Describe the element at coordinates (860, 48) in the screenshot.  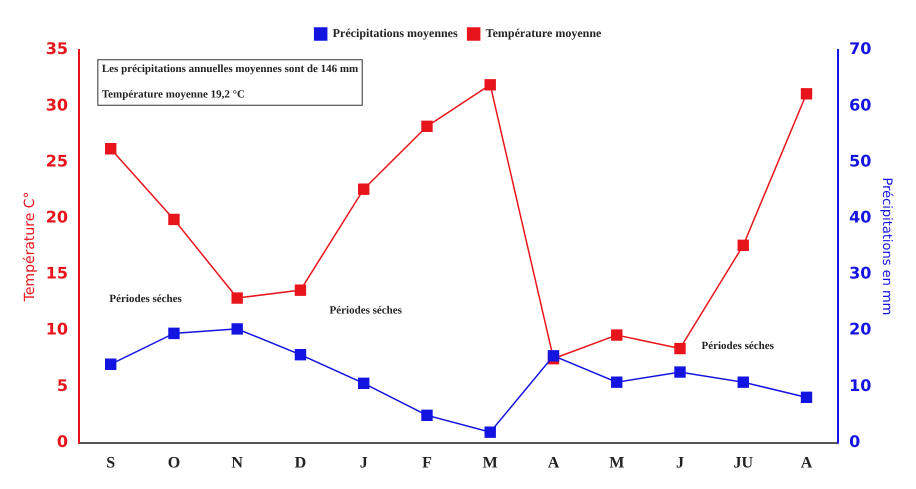
I see `y2-tick-label: 70` at that location.